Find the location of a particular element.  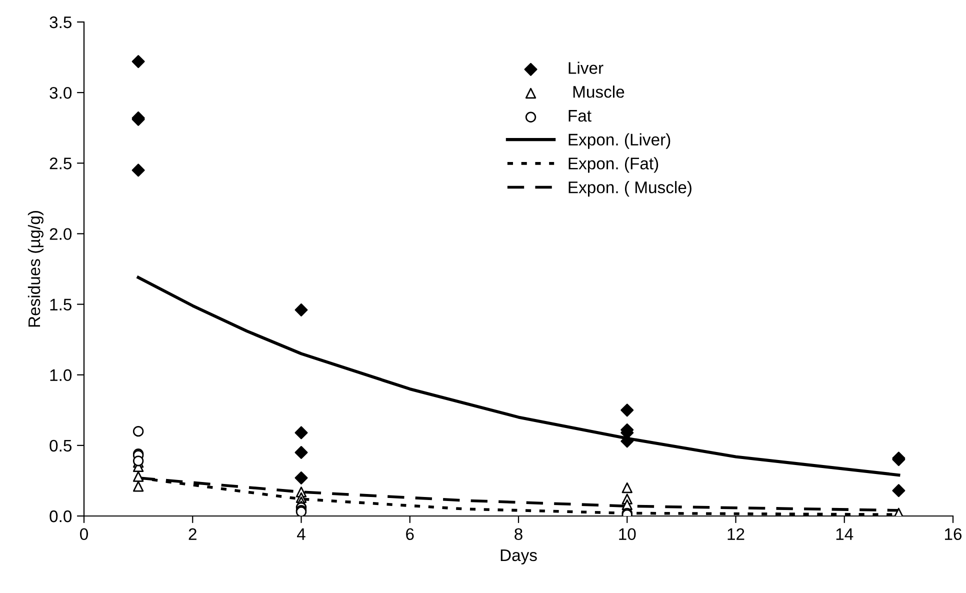

legend-label: Liver is located at coordinates (586, 68).